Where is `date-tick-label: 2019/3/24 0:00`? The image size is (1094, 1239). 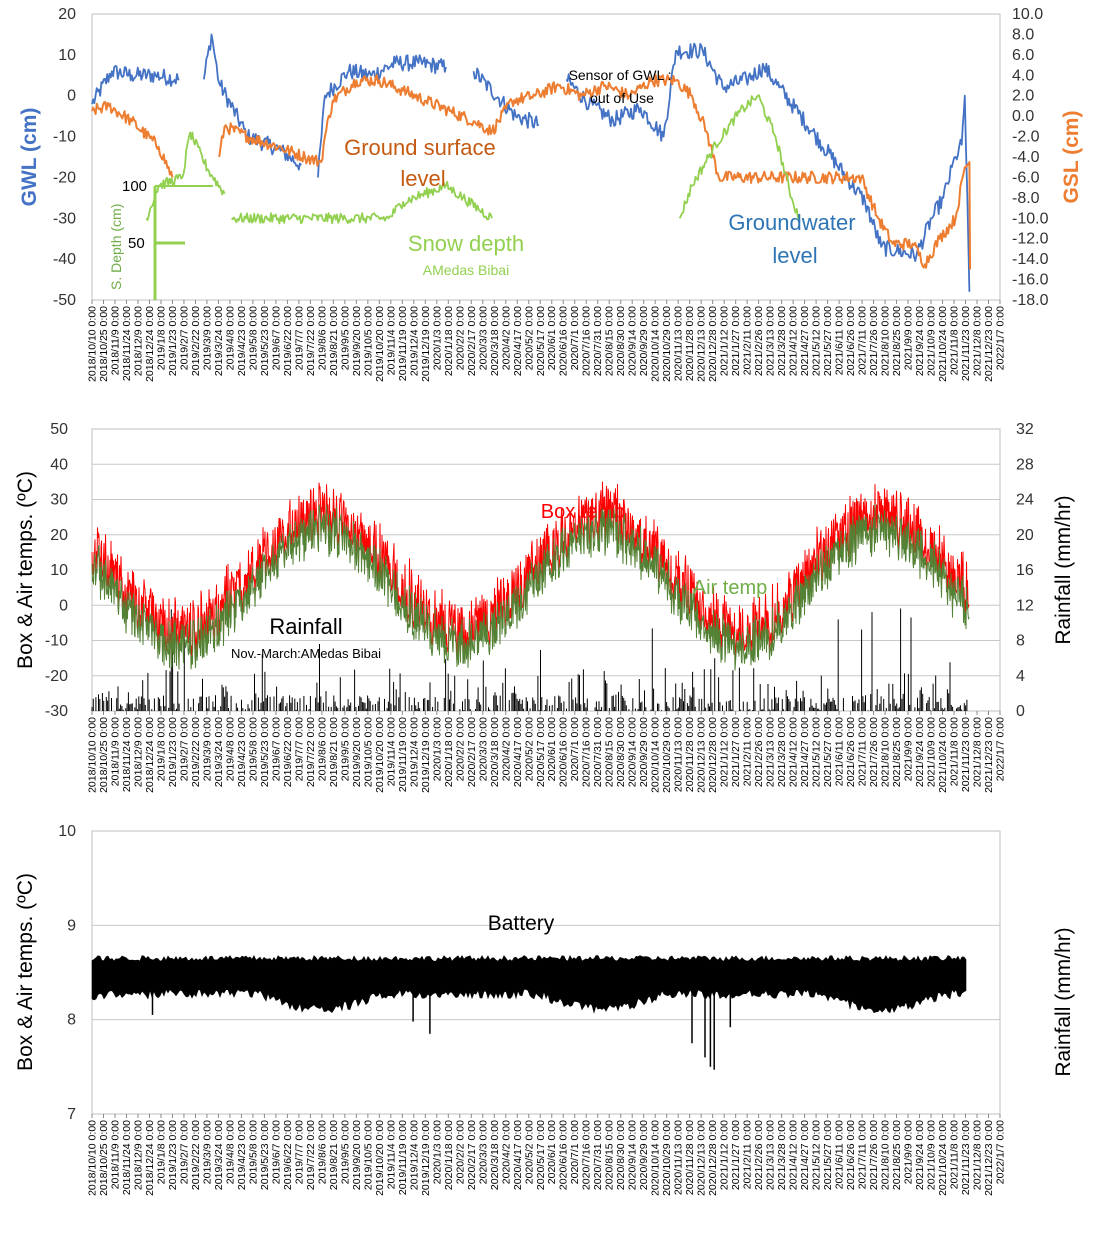
date-tick-label: 2019/3/24 0:00 is located at coordinates (219, 1155).